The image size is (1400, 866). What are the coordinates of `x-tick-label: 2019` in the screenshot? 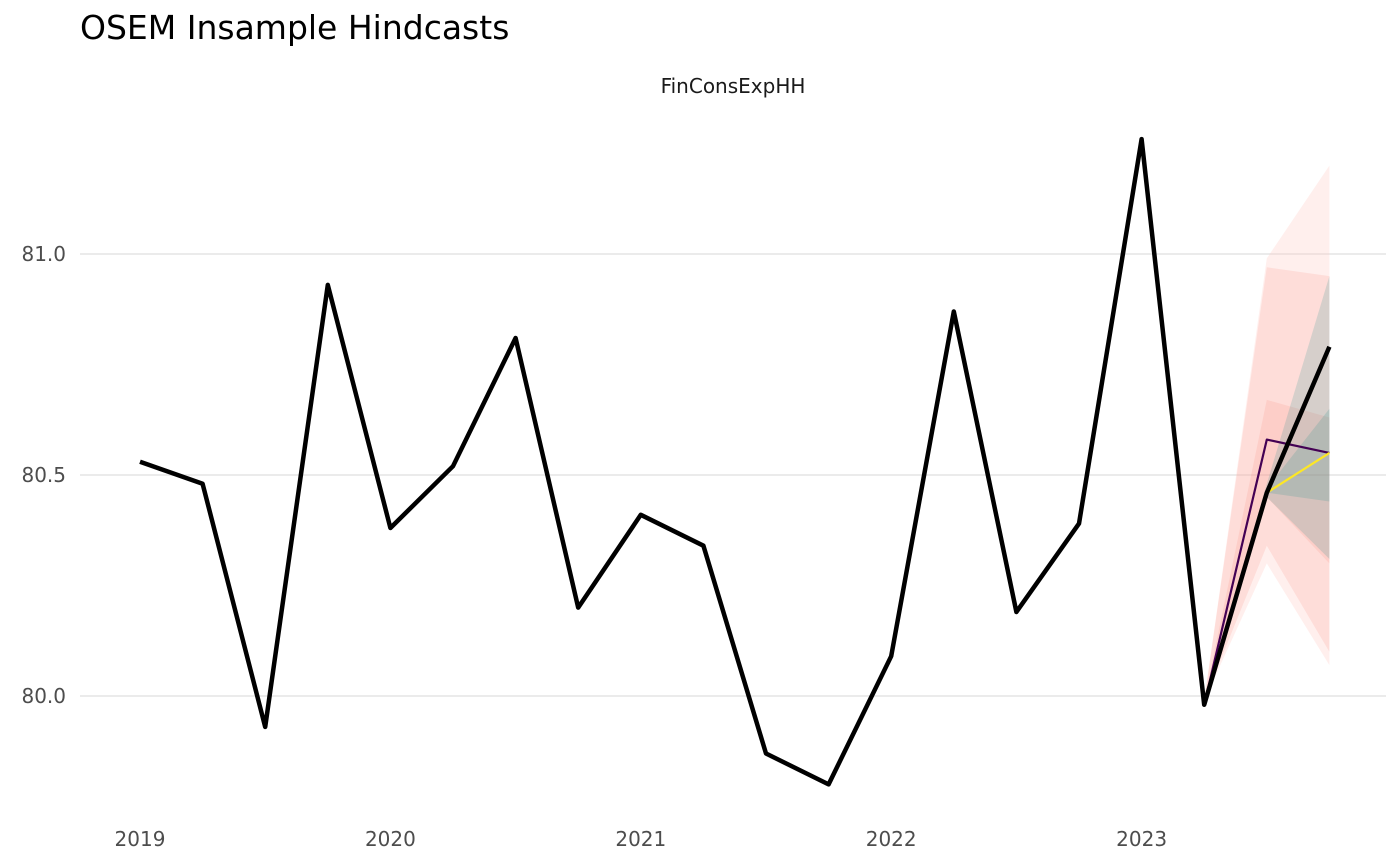 It's located at (140, 839).